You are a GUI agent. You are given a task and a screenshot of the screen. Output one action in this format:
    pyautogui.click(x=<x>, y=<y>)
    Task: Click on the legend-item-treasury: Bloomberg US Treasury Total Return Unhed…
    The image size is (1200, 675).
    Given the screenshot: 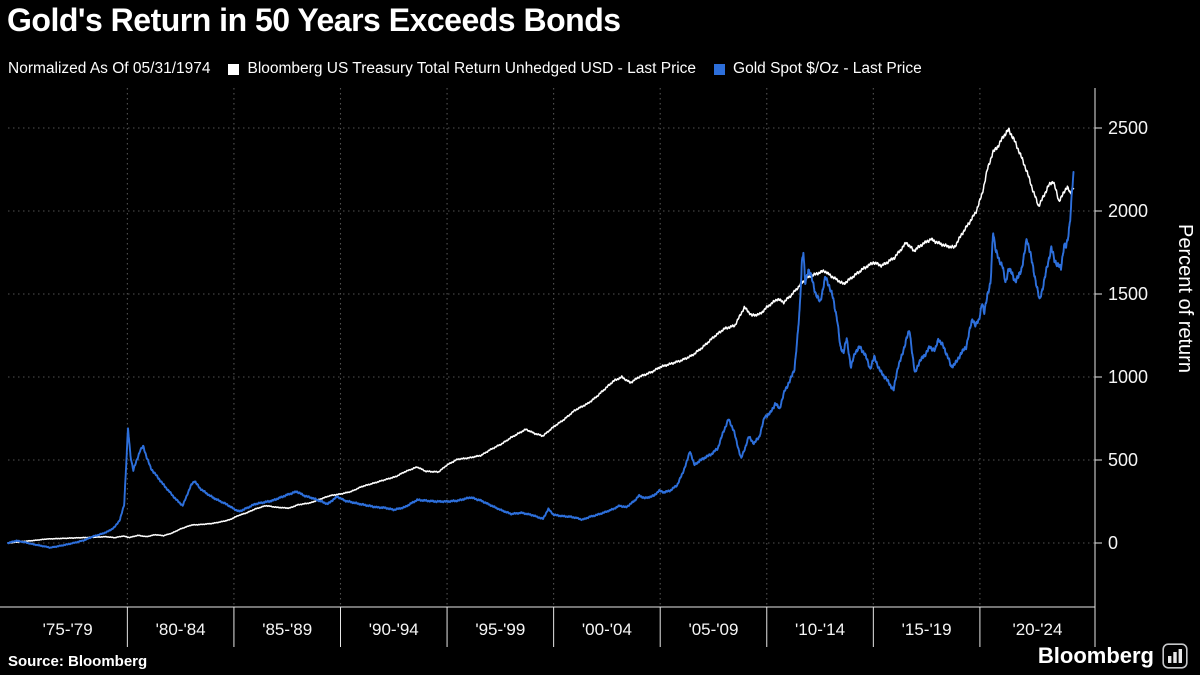 What is the action you would take?
    pyautogui.click(x=462, y=69)
    